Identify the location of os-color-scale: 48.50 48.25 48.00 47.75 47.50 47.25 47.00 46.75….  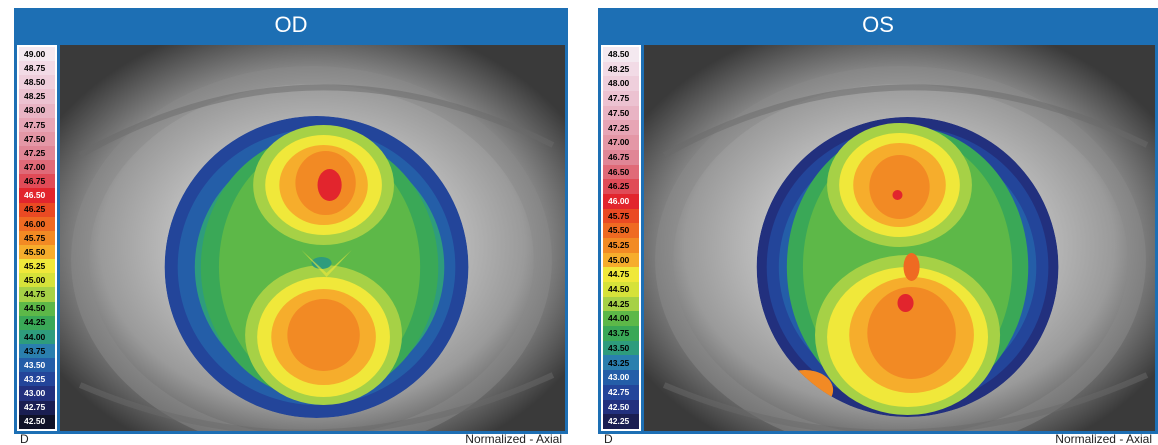
(621, 238).